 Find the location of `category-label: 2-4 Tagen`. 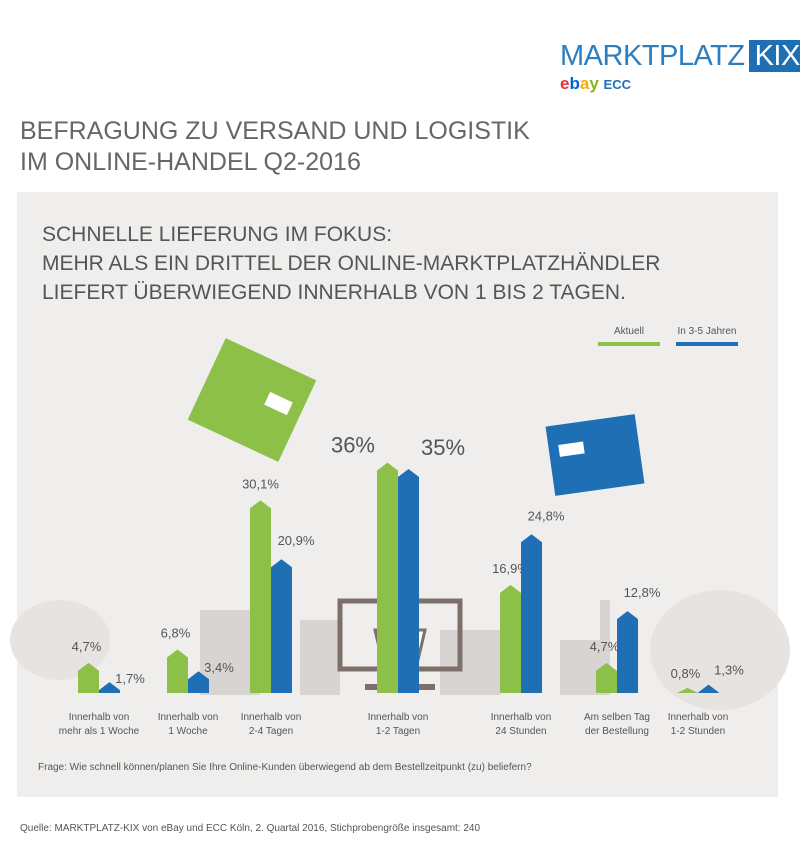

category-label: 2-4 Tagen is located at coordinates (271, 731).